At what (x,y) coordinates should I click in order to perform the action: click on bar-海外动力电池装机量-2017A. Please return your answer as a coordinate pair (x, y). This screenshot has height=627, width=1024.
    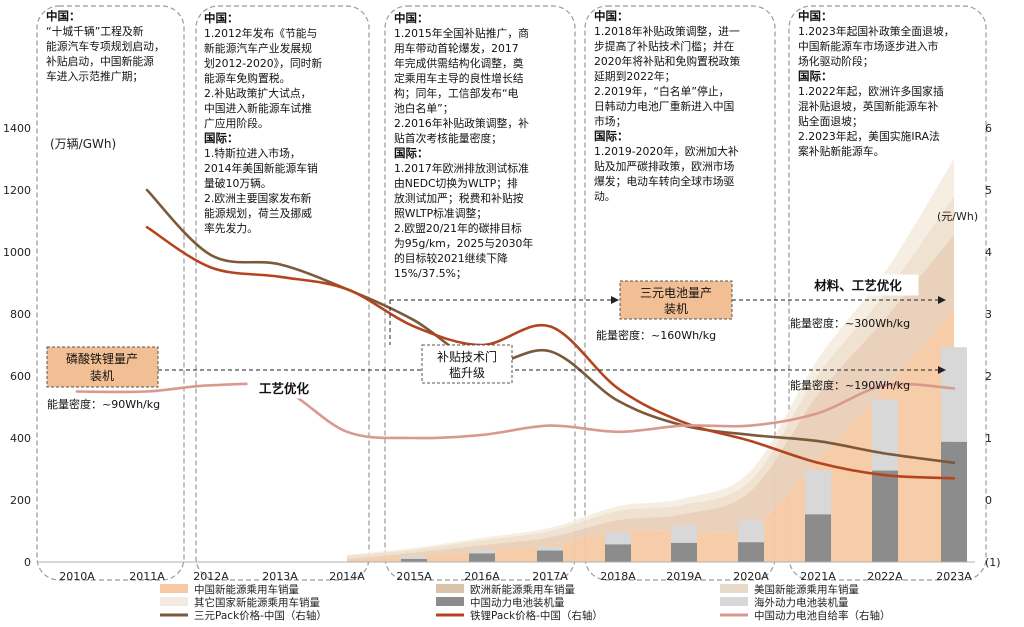
    Looking at the image, I should click on (550, 548).